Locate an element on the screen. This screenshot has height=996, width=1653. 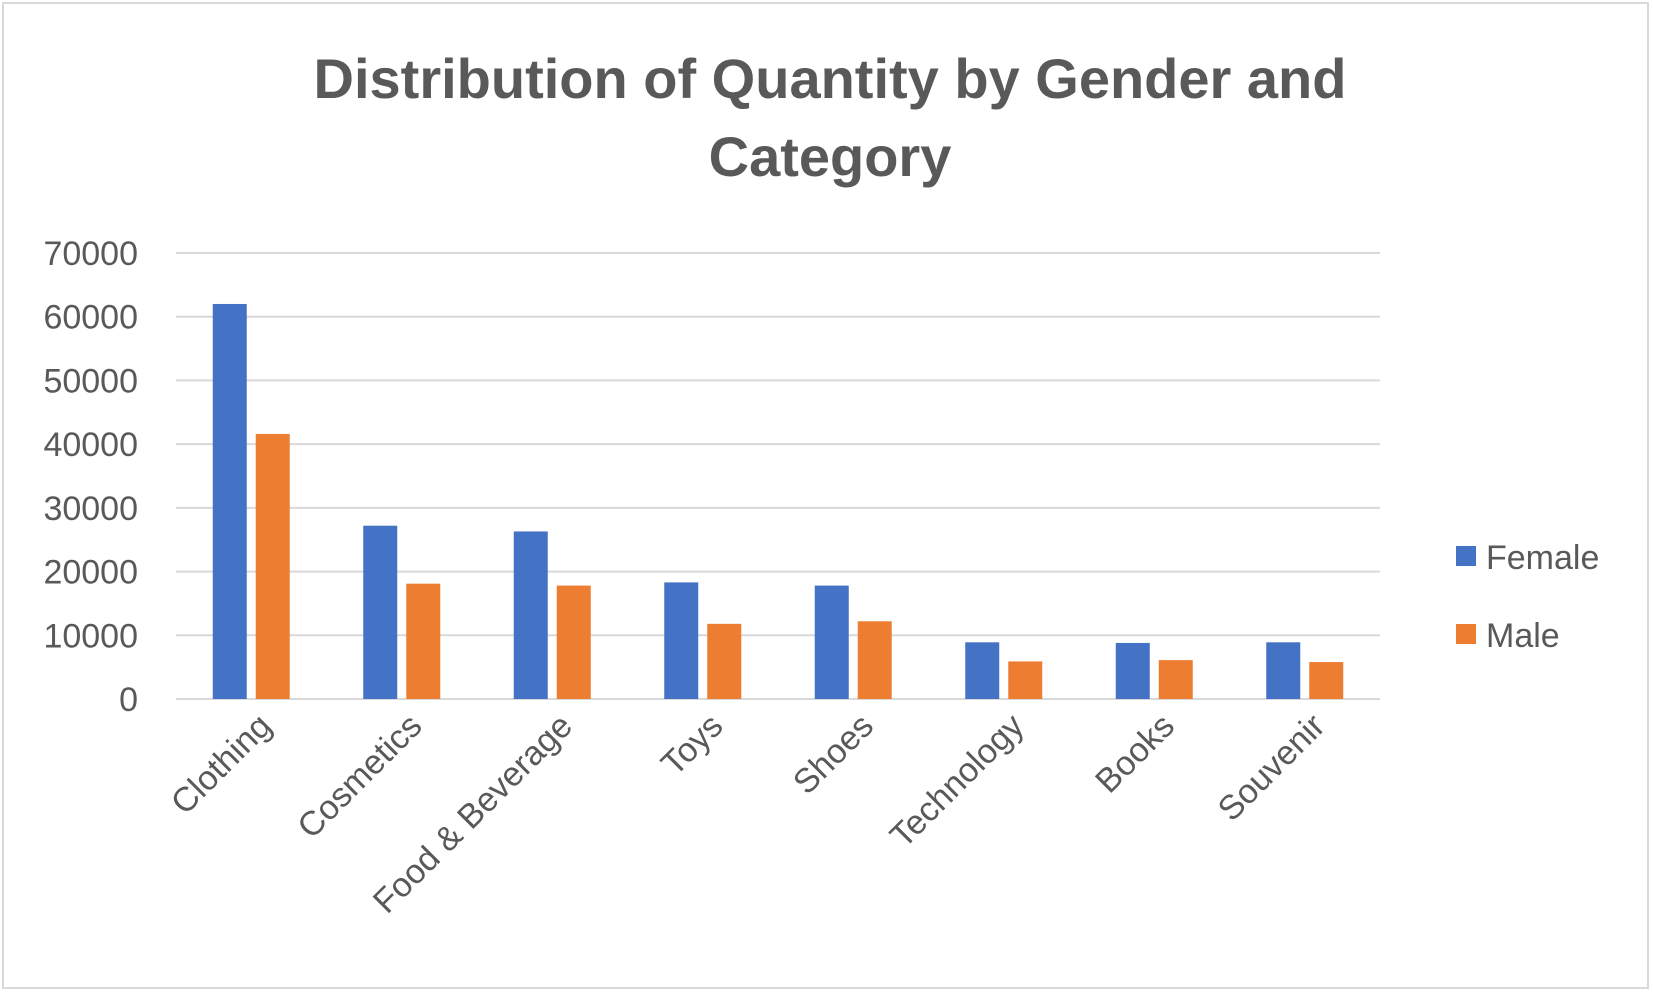
x-tick-label: Shoes is located at coordinates (833, 754).